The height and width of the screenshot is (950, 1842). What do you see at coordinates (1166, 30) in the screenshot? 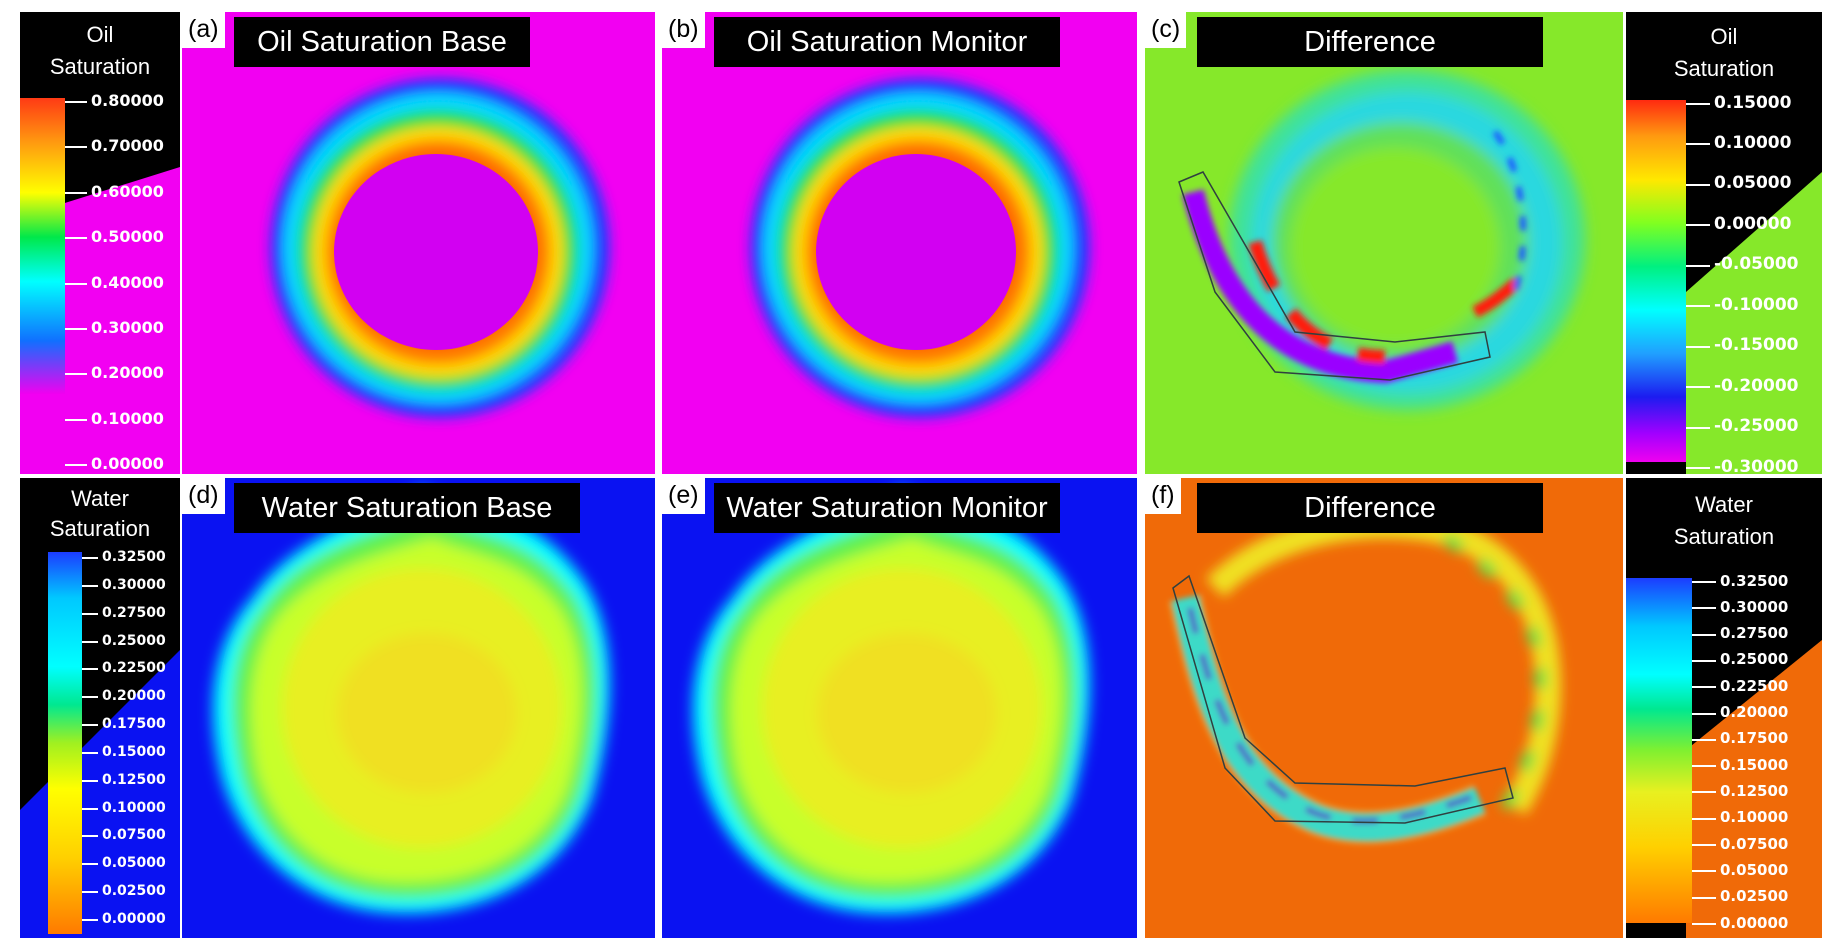
I see `panel-letter: (c)` at bounding box center [1166, 30].